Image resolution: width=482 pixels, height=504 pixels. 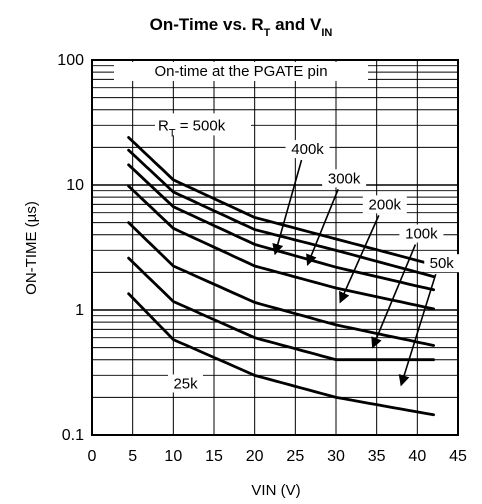 What do you see at coordinates (73, 435) in the screenshot?
I see `y-tick-label: 0.1` at bounding box center [73, 435].